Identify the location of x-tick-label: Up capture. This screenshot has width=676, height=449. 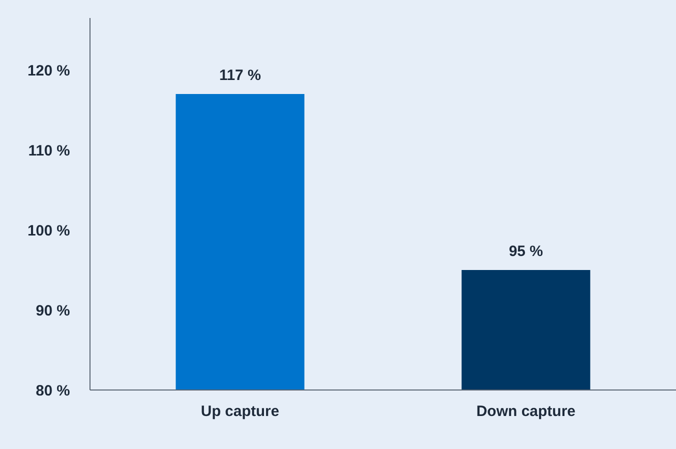
(240, 411).